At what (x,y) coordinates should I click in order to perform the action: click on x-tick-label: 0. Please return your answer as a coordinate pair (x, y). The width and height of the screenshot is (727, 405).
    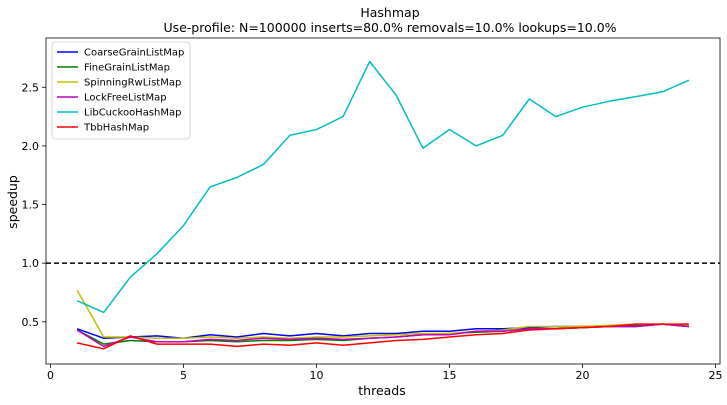
    Looking at the image, I should click on (50, 375).